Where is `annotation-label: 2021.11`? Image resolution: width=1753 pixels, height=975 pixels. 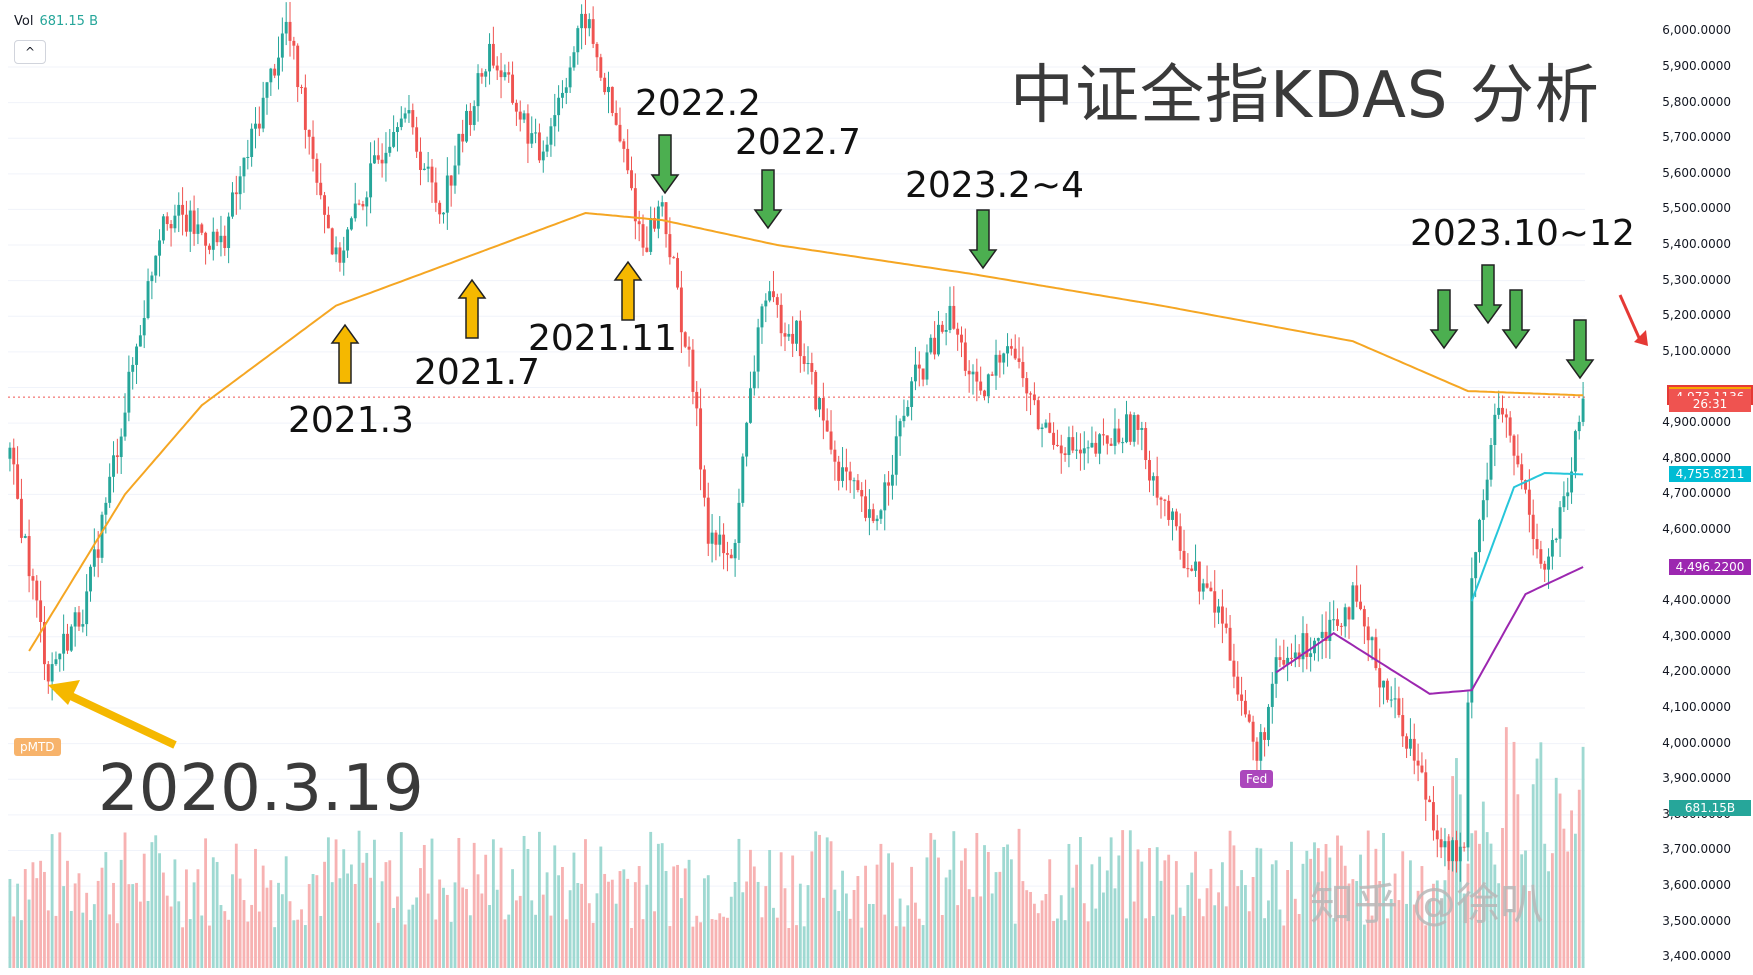
annotation-label: 2021.11 is located at coordinates (602, 338).